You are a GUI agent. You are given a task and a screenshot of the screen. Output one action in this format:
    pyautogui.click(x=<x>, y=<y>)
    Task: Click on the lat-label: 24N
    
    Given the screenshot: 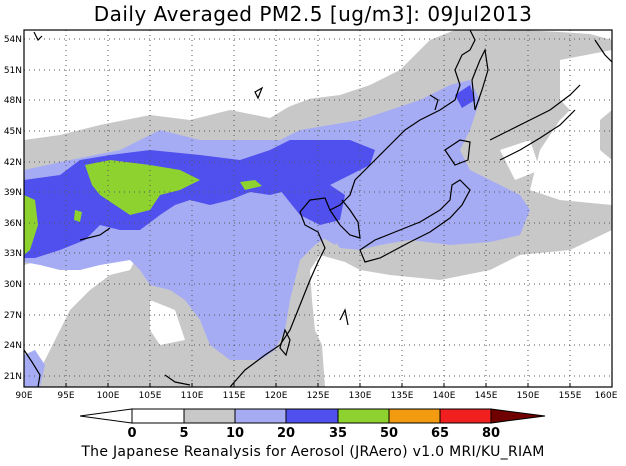 What is the action you would take?
    pyautogui.click(x=13, y=346)
    